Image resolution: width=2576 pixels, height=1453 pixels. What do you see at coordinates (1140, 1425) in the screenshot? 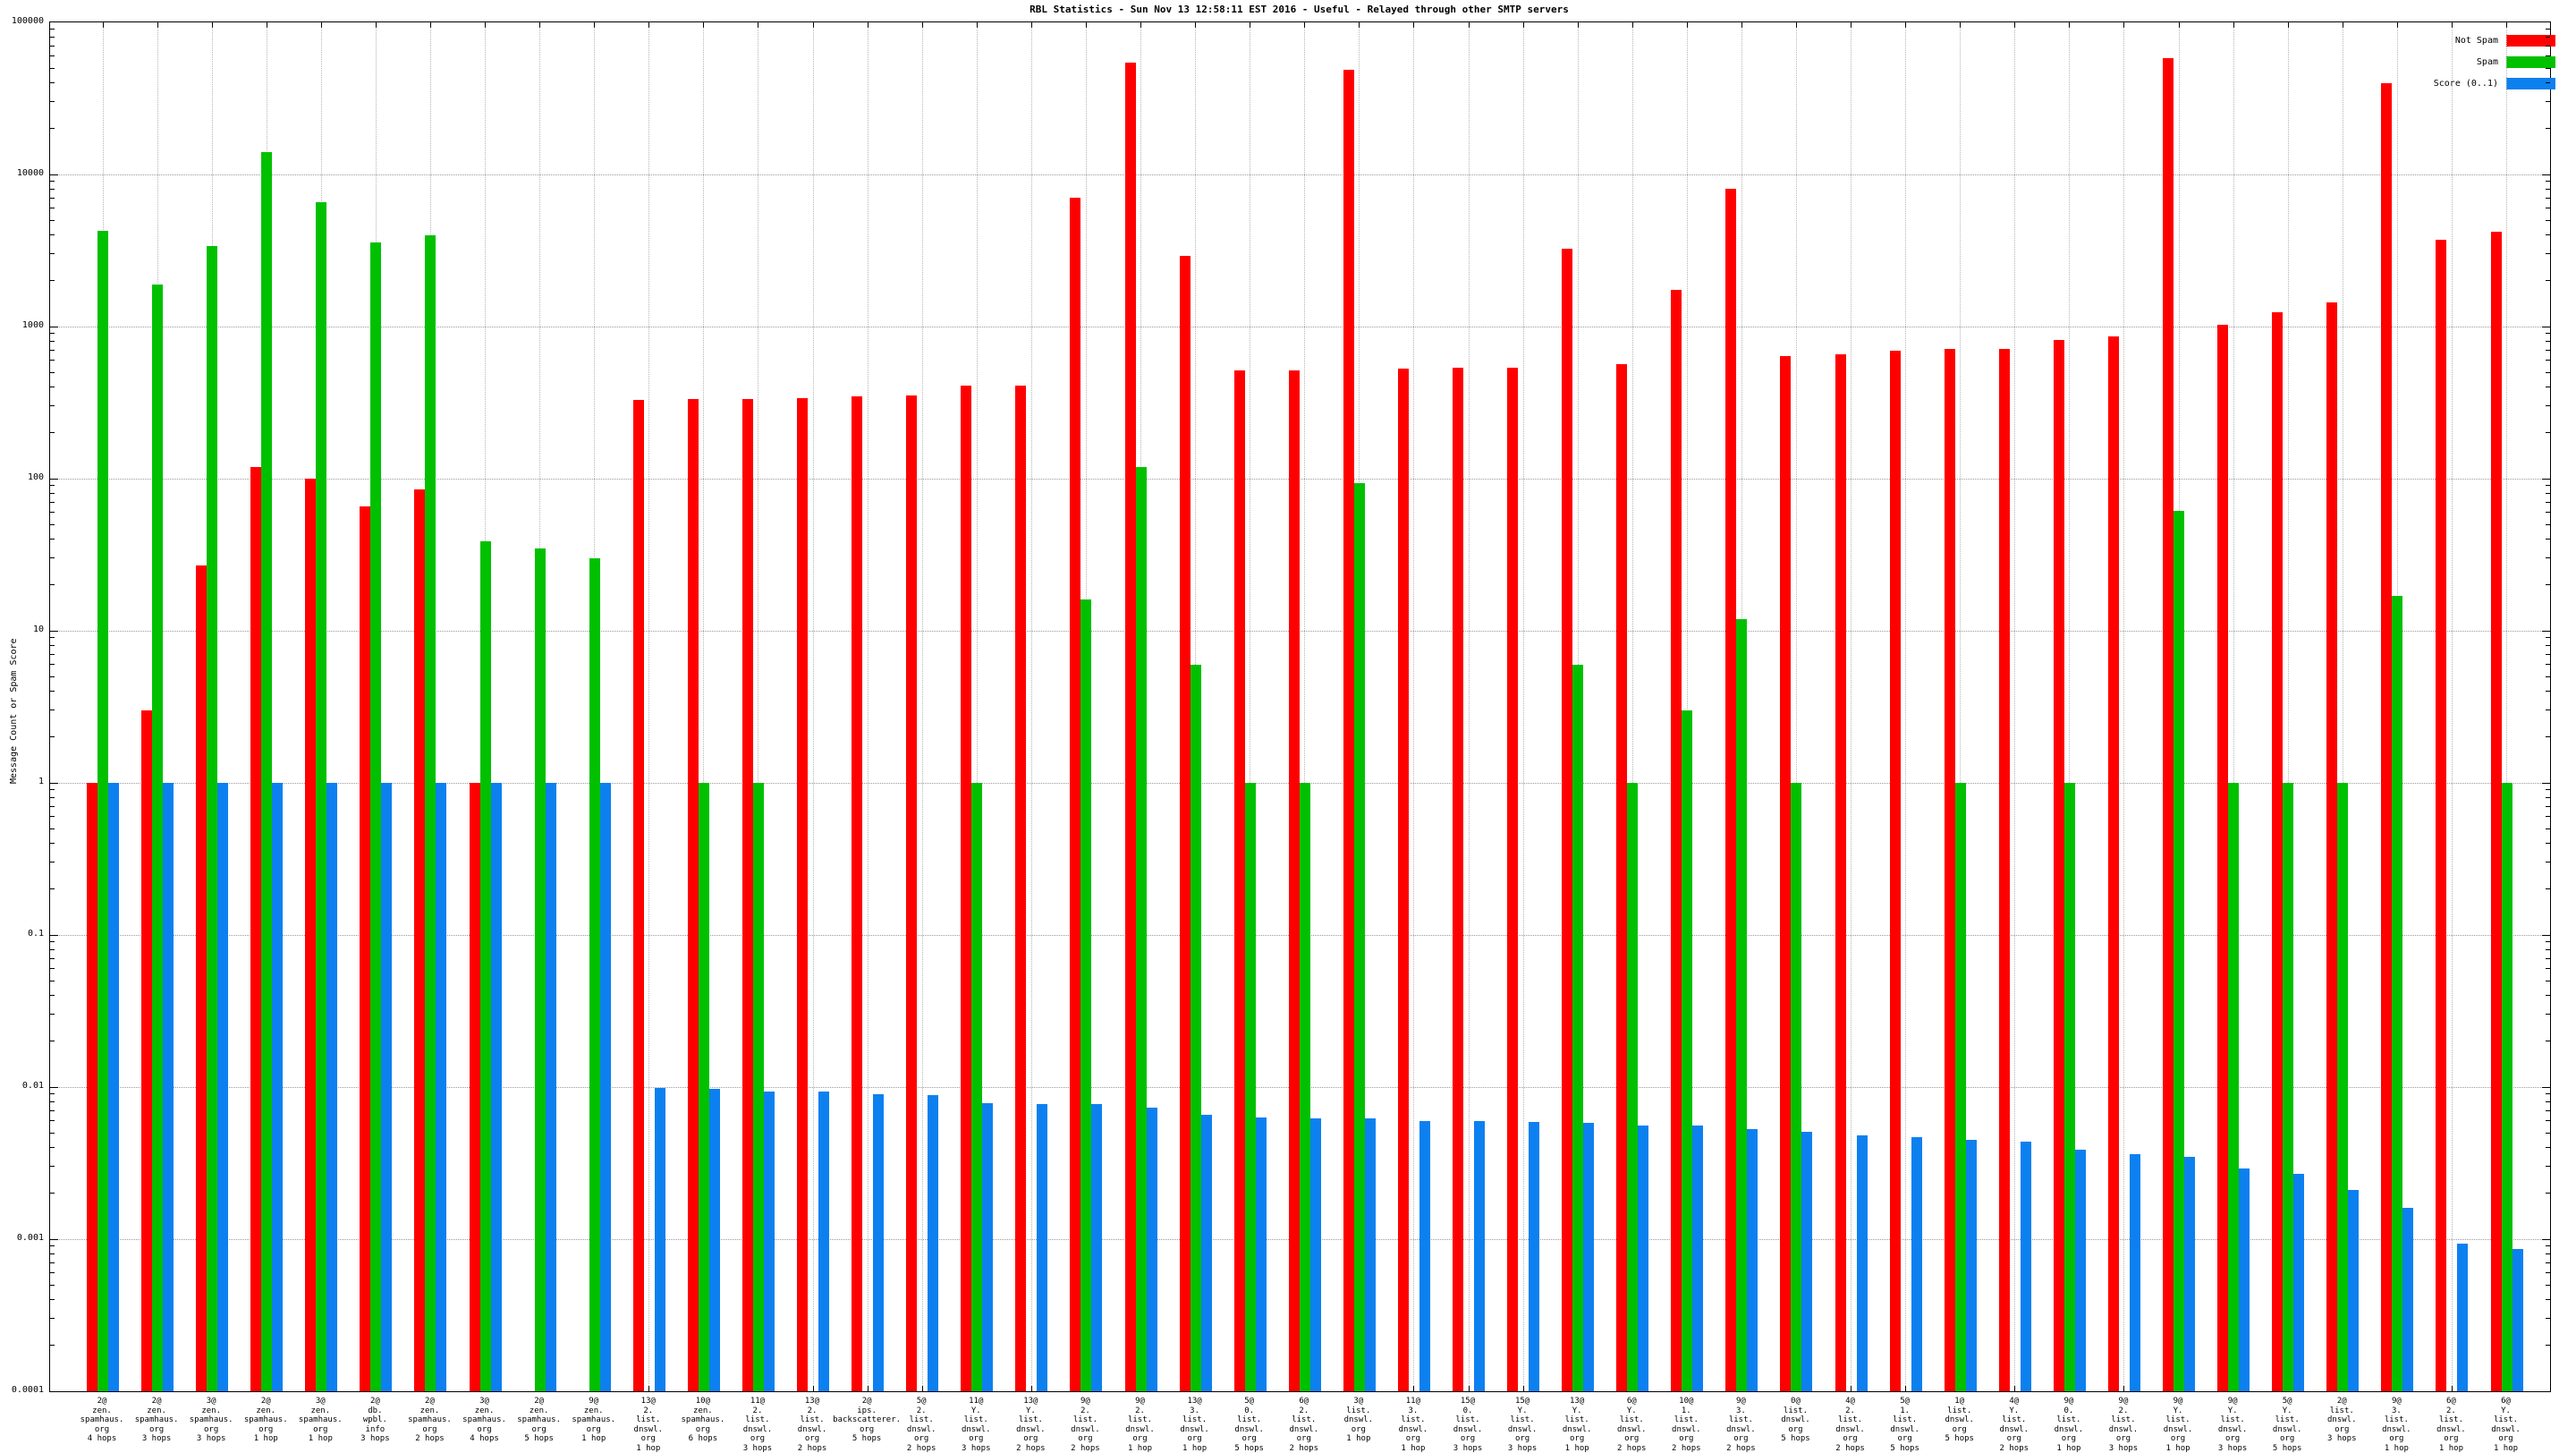
I see `x-tick-label: 9@ 2. list. dnswl. org 1 hop` at bounding box center [1140, 1425].